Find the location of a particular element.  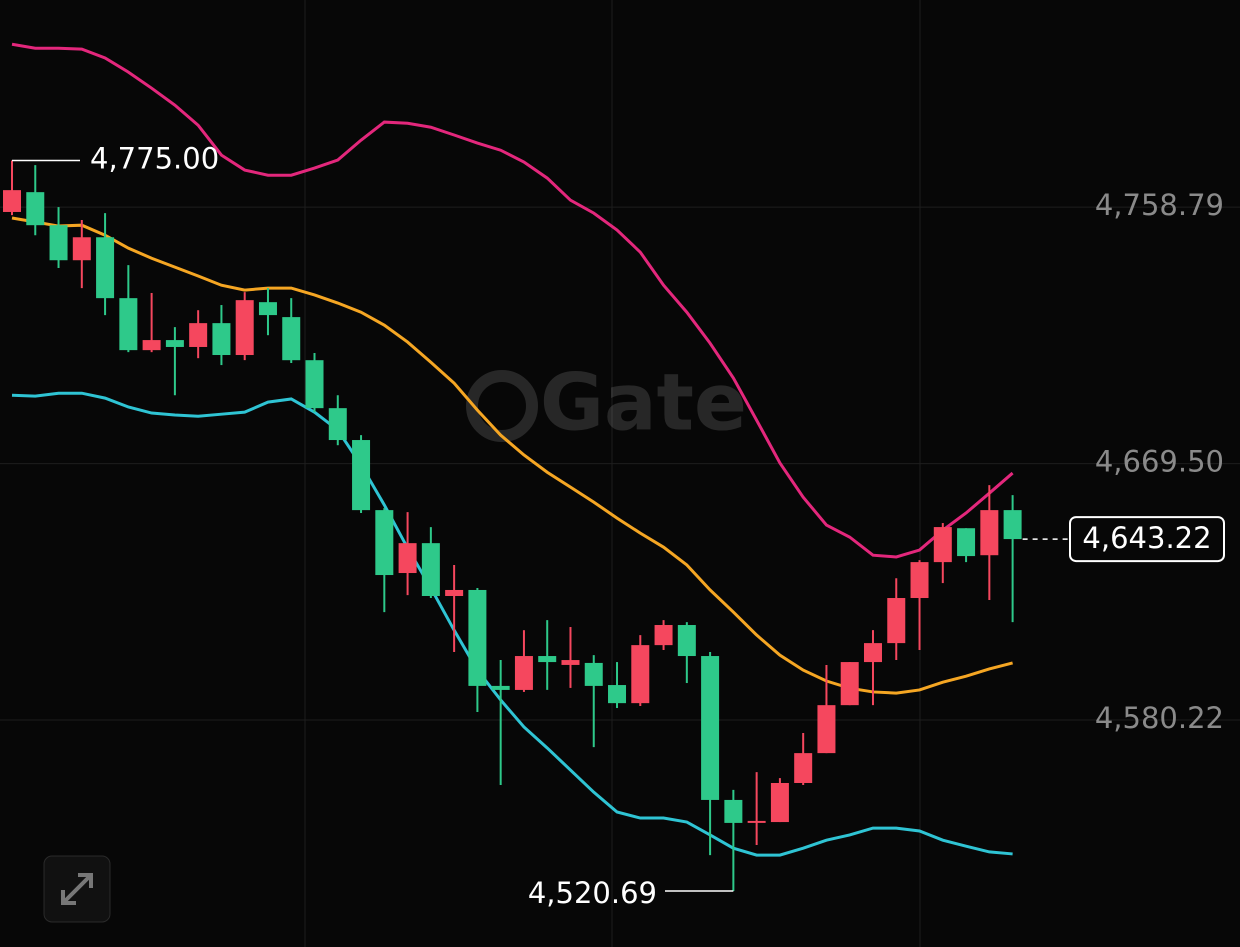

last-price-box is located at coordinates (1147, 539).